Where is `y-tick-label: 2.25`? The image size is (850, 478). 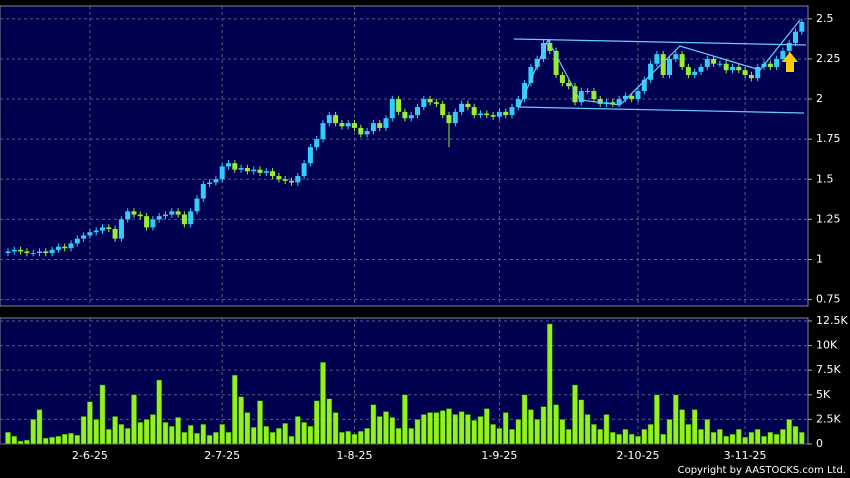 y-tick-label: 2.25 is located at coordinates (828, 58).